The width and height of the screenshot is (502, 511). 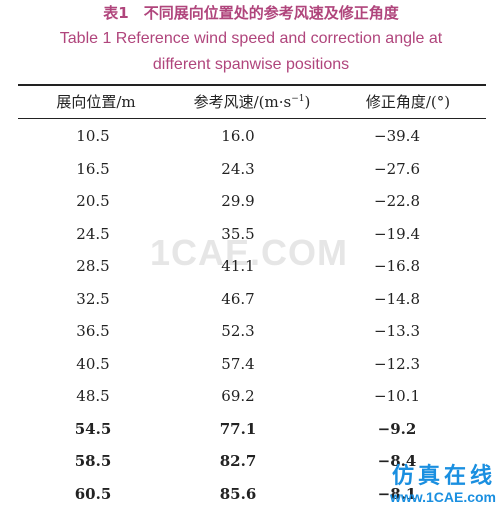 What do you see at coordinates (238, 136) in the screenshot?
I see `cell-speed: 16.0` at bounding box center [238, 136].